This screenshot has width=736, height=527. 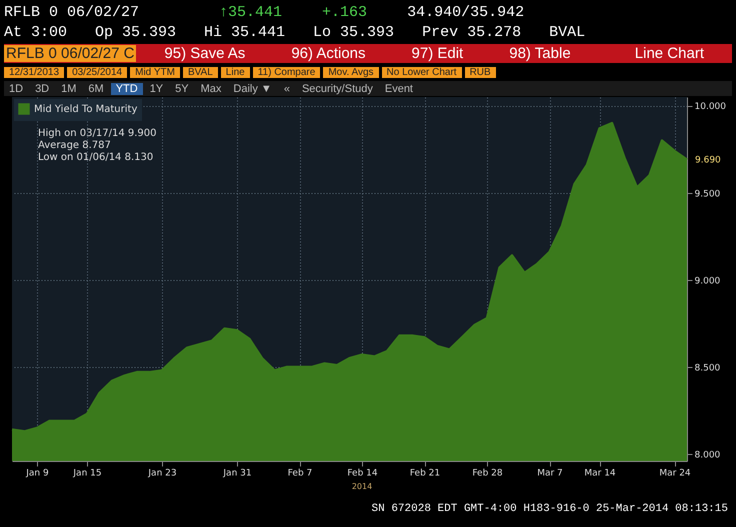 I want to click on y-tick-label: 9.500, so click(x=707, y=194).